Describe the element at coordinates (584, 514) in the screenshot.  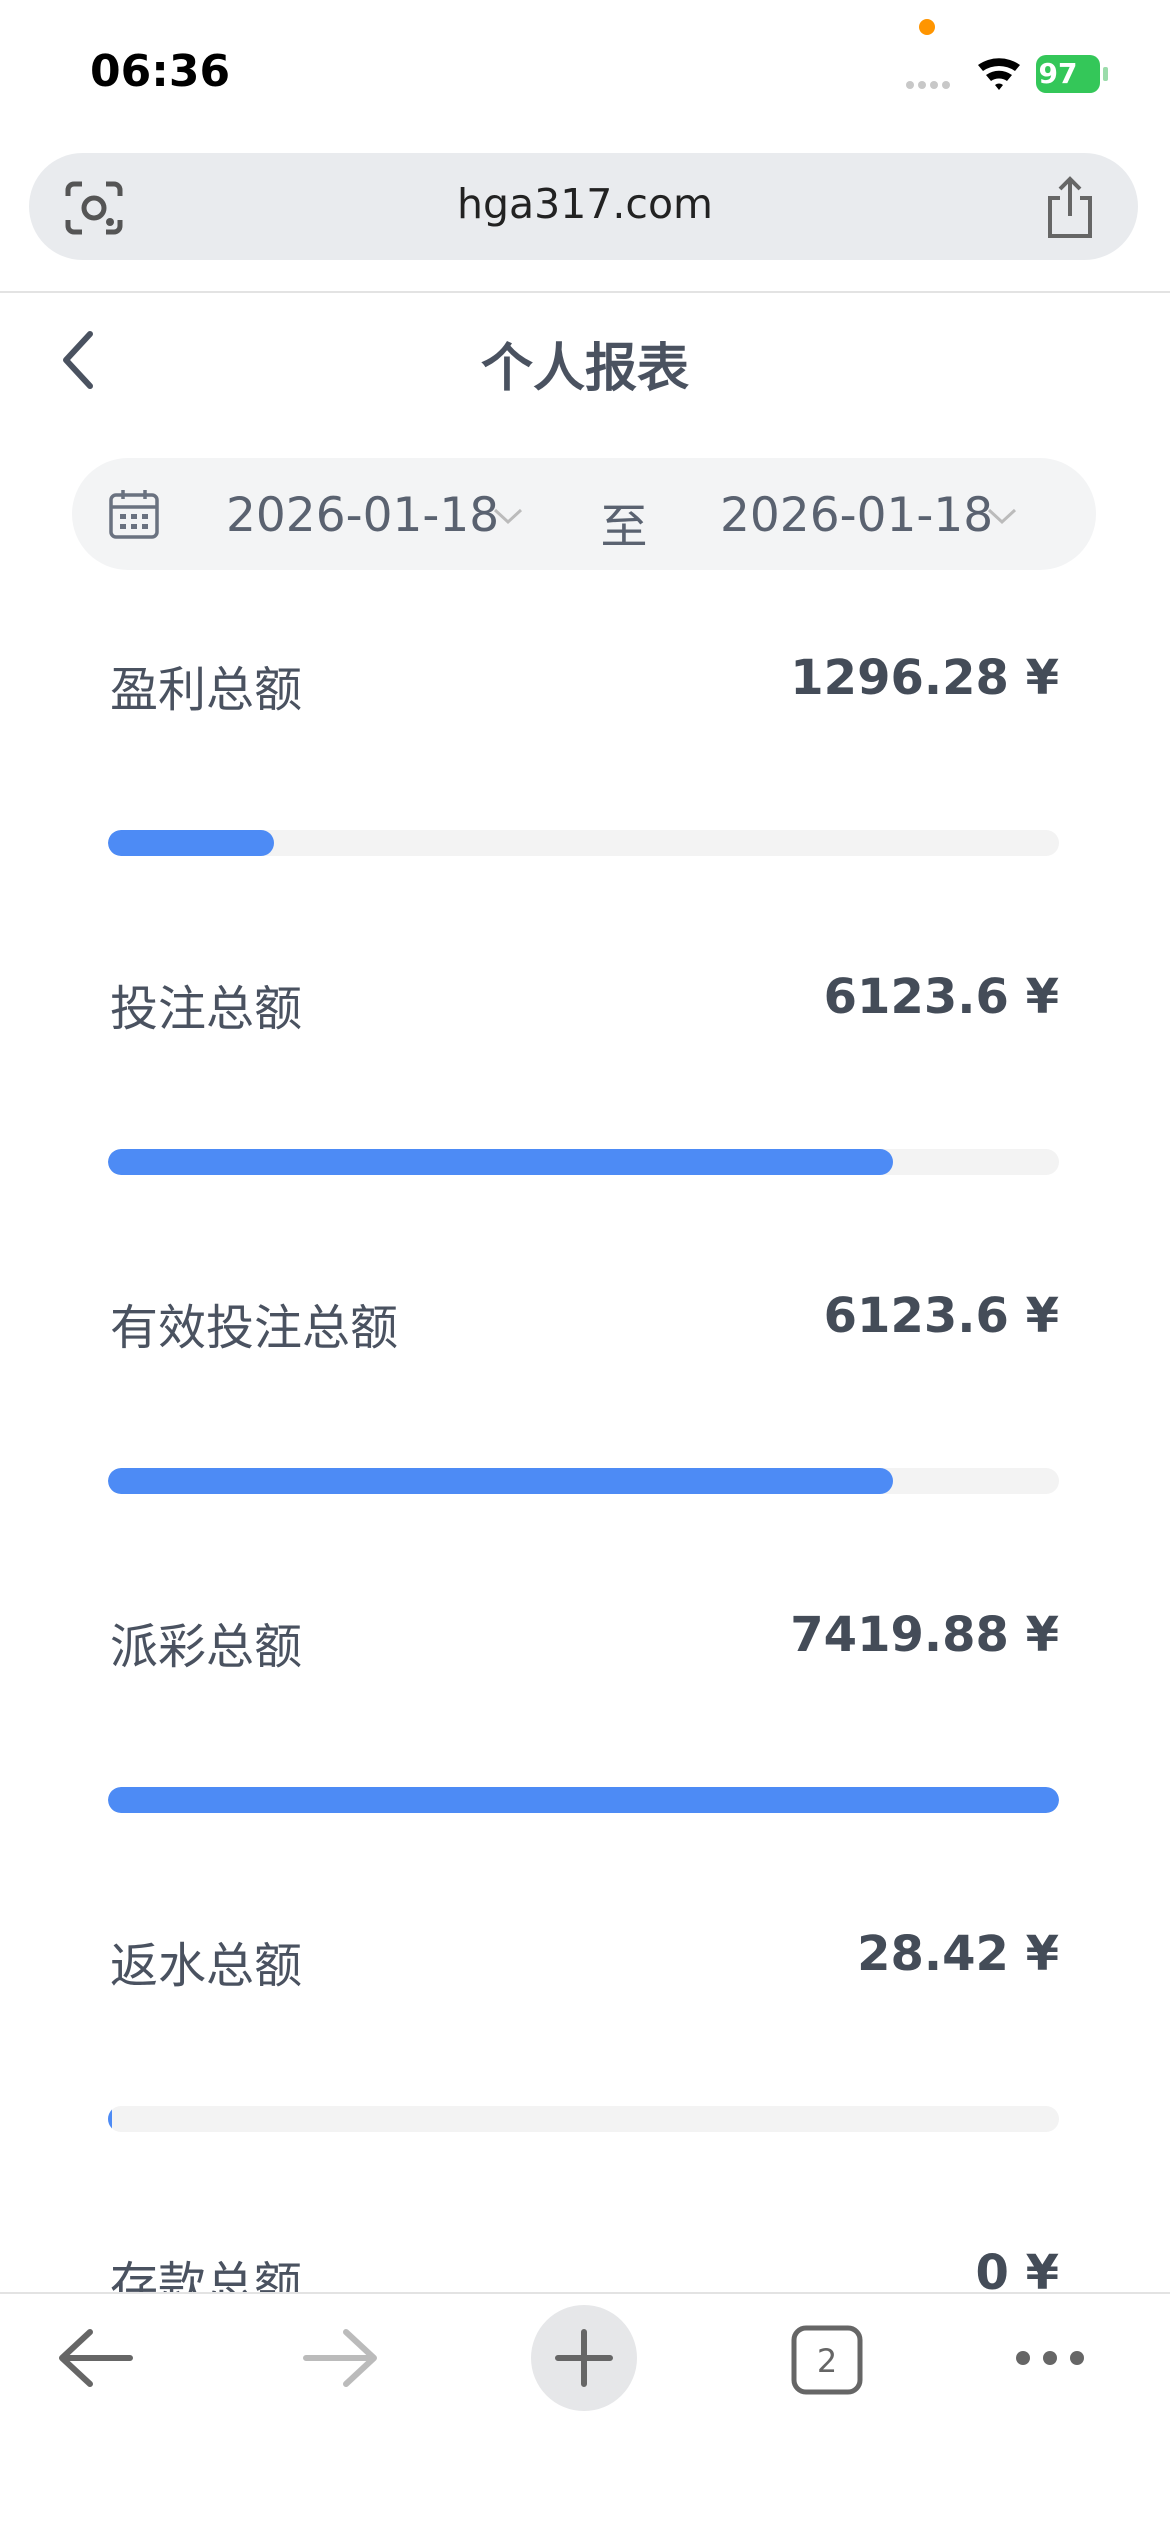
I see `date-range` at that location.